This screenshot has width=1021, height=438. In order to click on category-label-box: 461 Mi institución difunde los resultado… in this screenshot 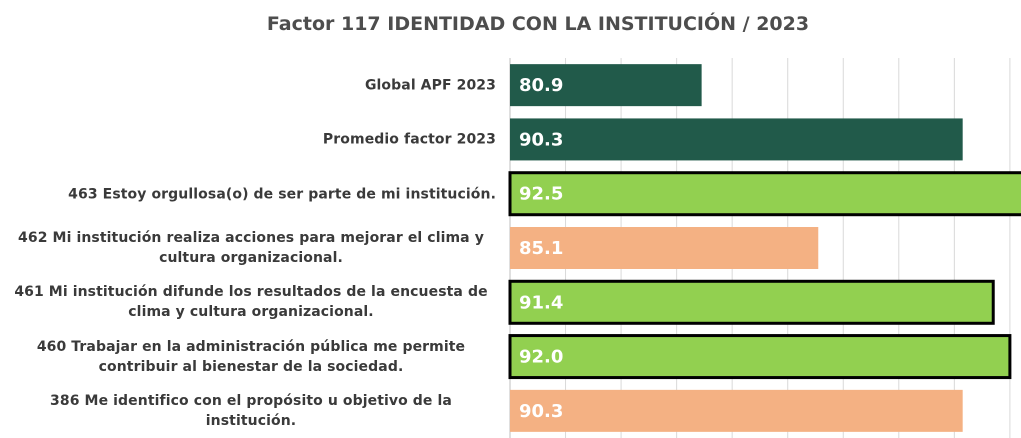, I will do `click(248, 302)`.